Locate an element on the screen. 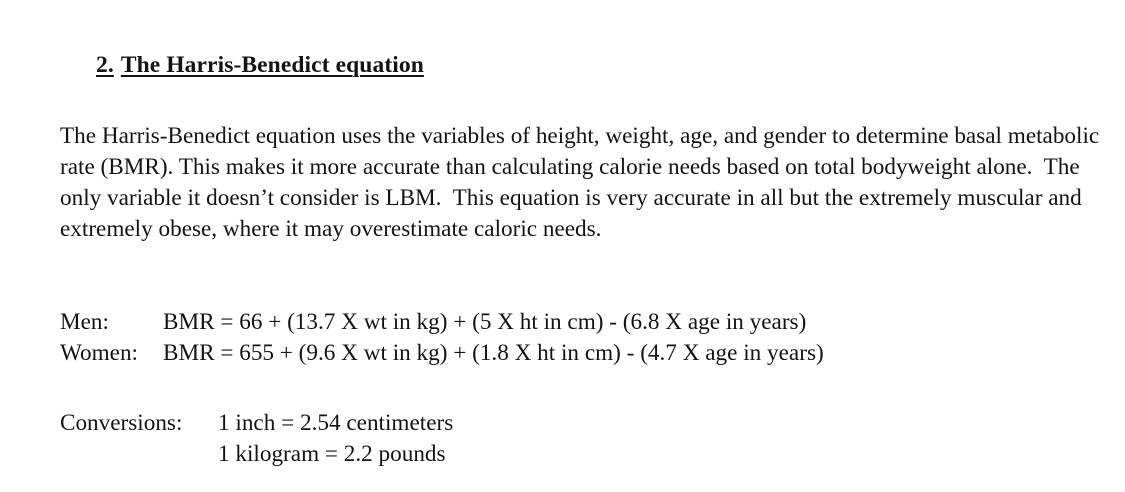  conversion-value-inch: 1 inch = 2.54 centimeters is located at coordinates (336, 423).